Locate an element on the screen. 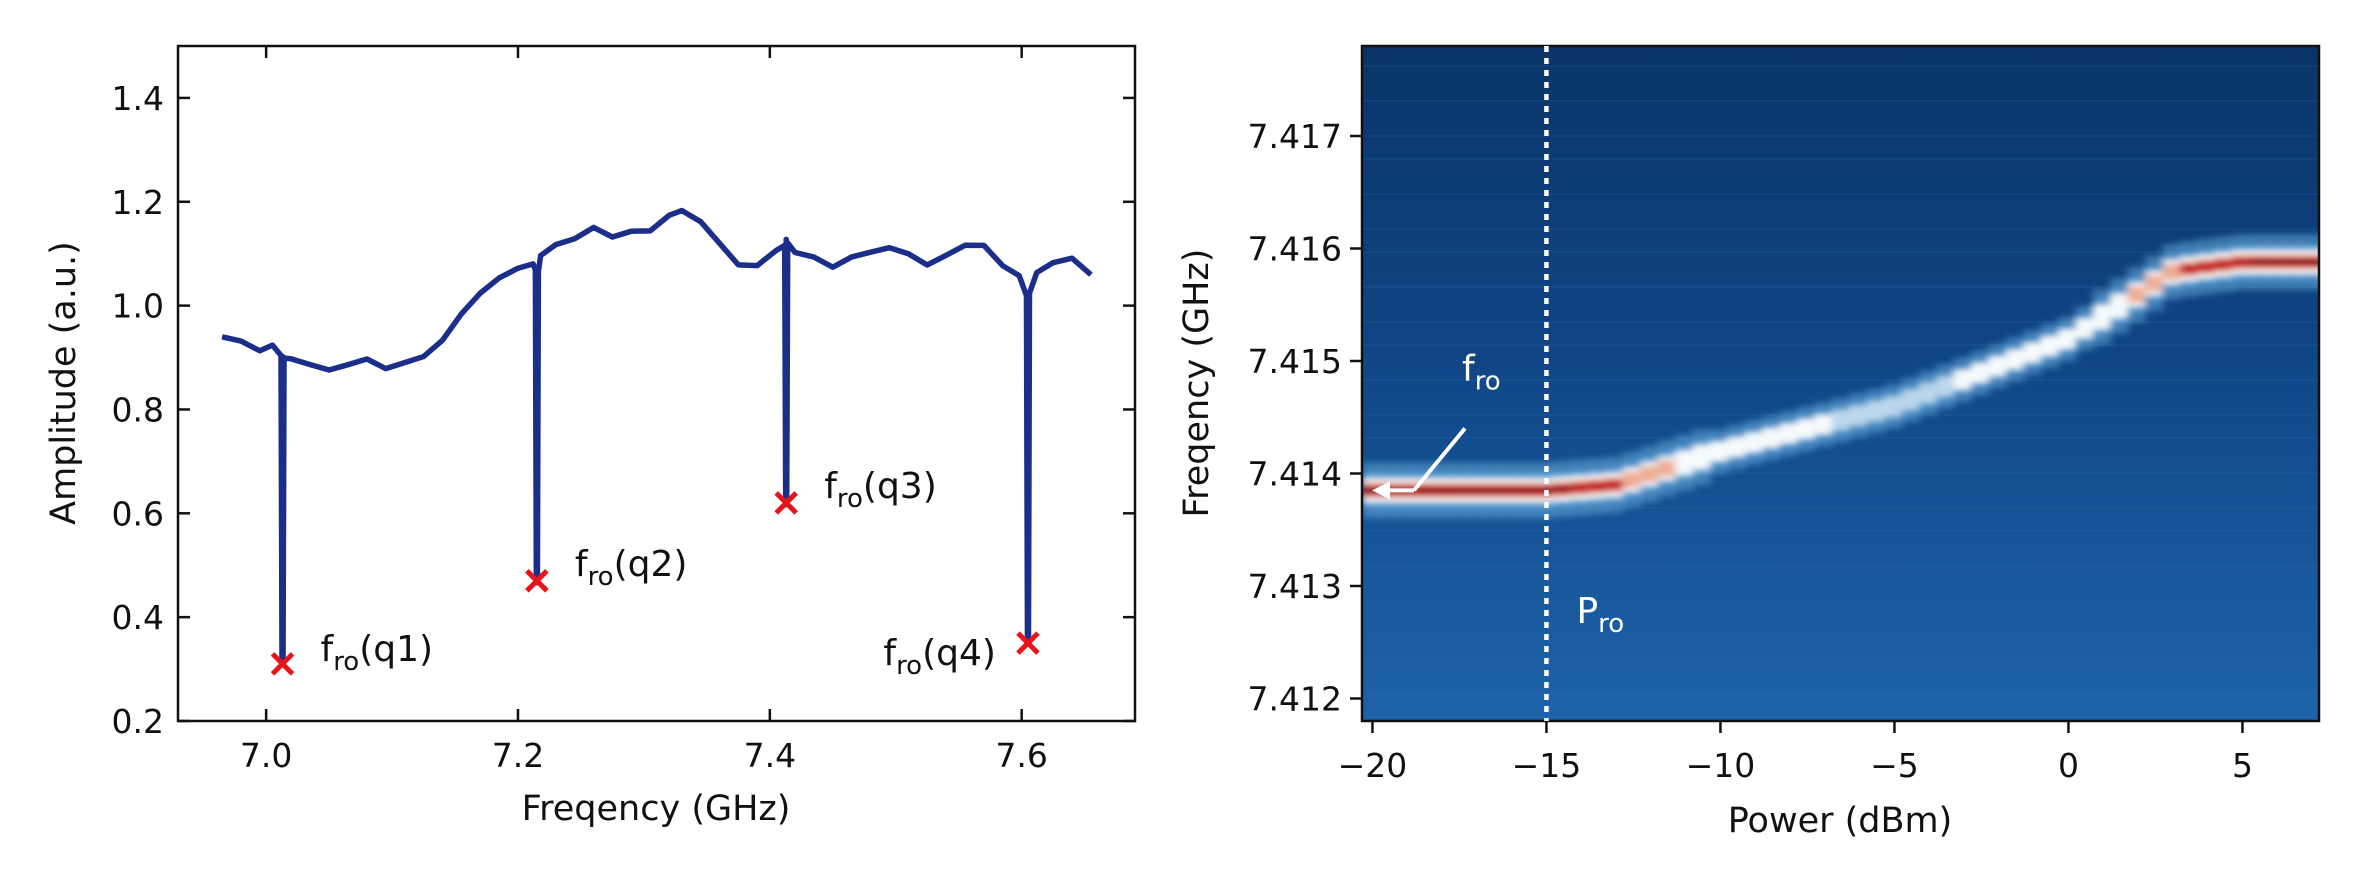 This screenshot has height=888, width=2366. dip-label-q2-tail: (q2) is located at coordinates (651, 564).